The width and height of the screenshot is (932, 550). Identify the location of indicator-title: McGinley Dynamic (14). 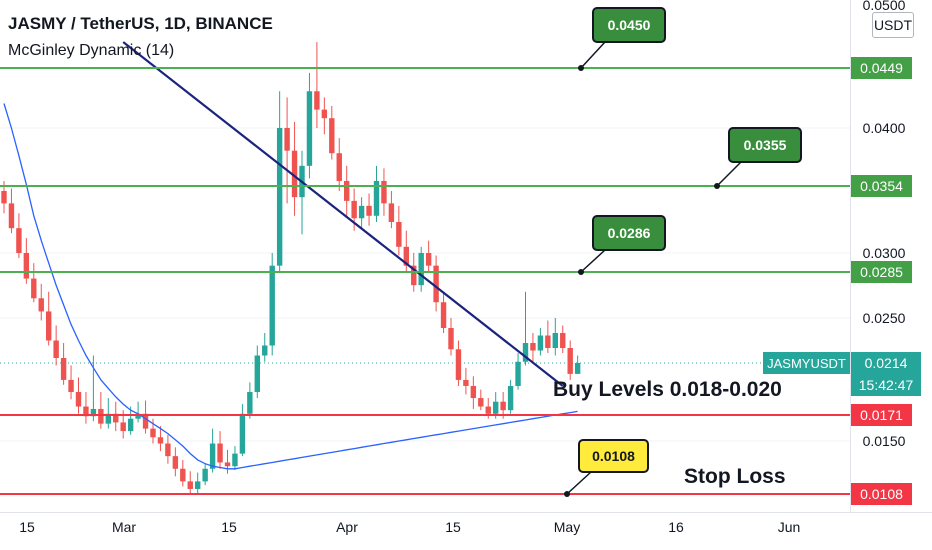
(91, 50).